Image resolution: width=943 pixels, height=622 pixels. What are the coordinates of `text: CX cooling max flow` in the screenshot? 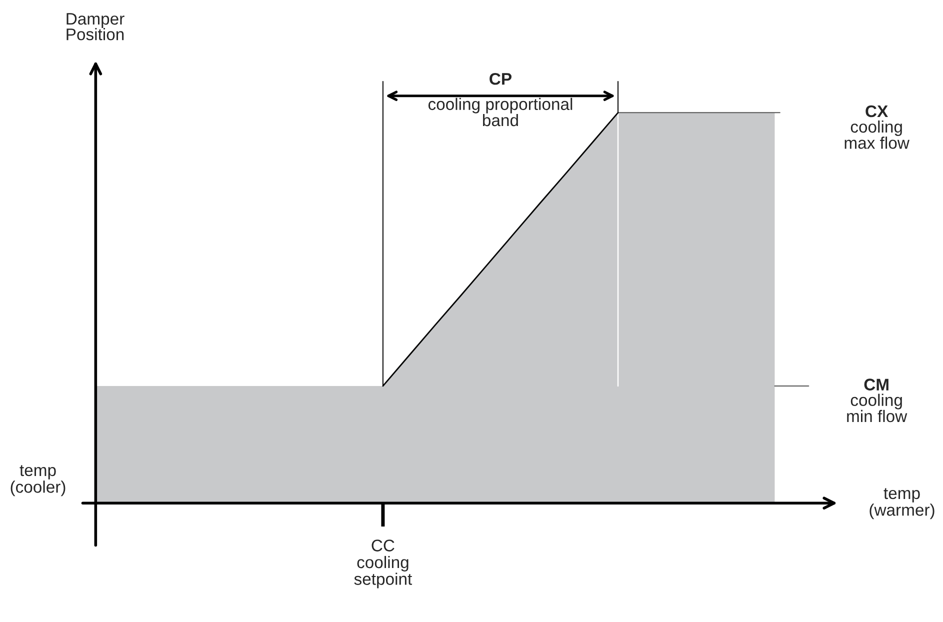 It's located at (877, 127).